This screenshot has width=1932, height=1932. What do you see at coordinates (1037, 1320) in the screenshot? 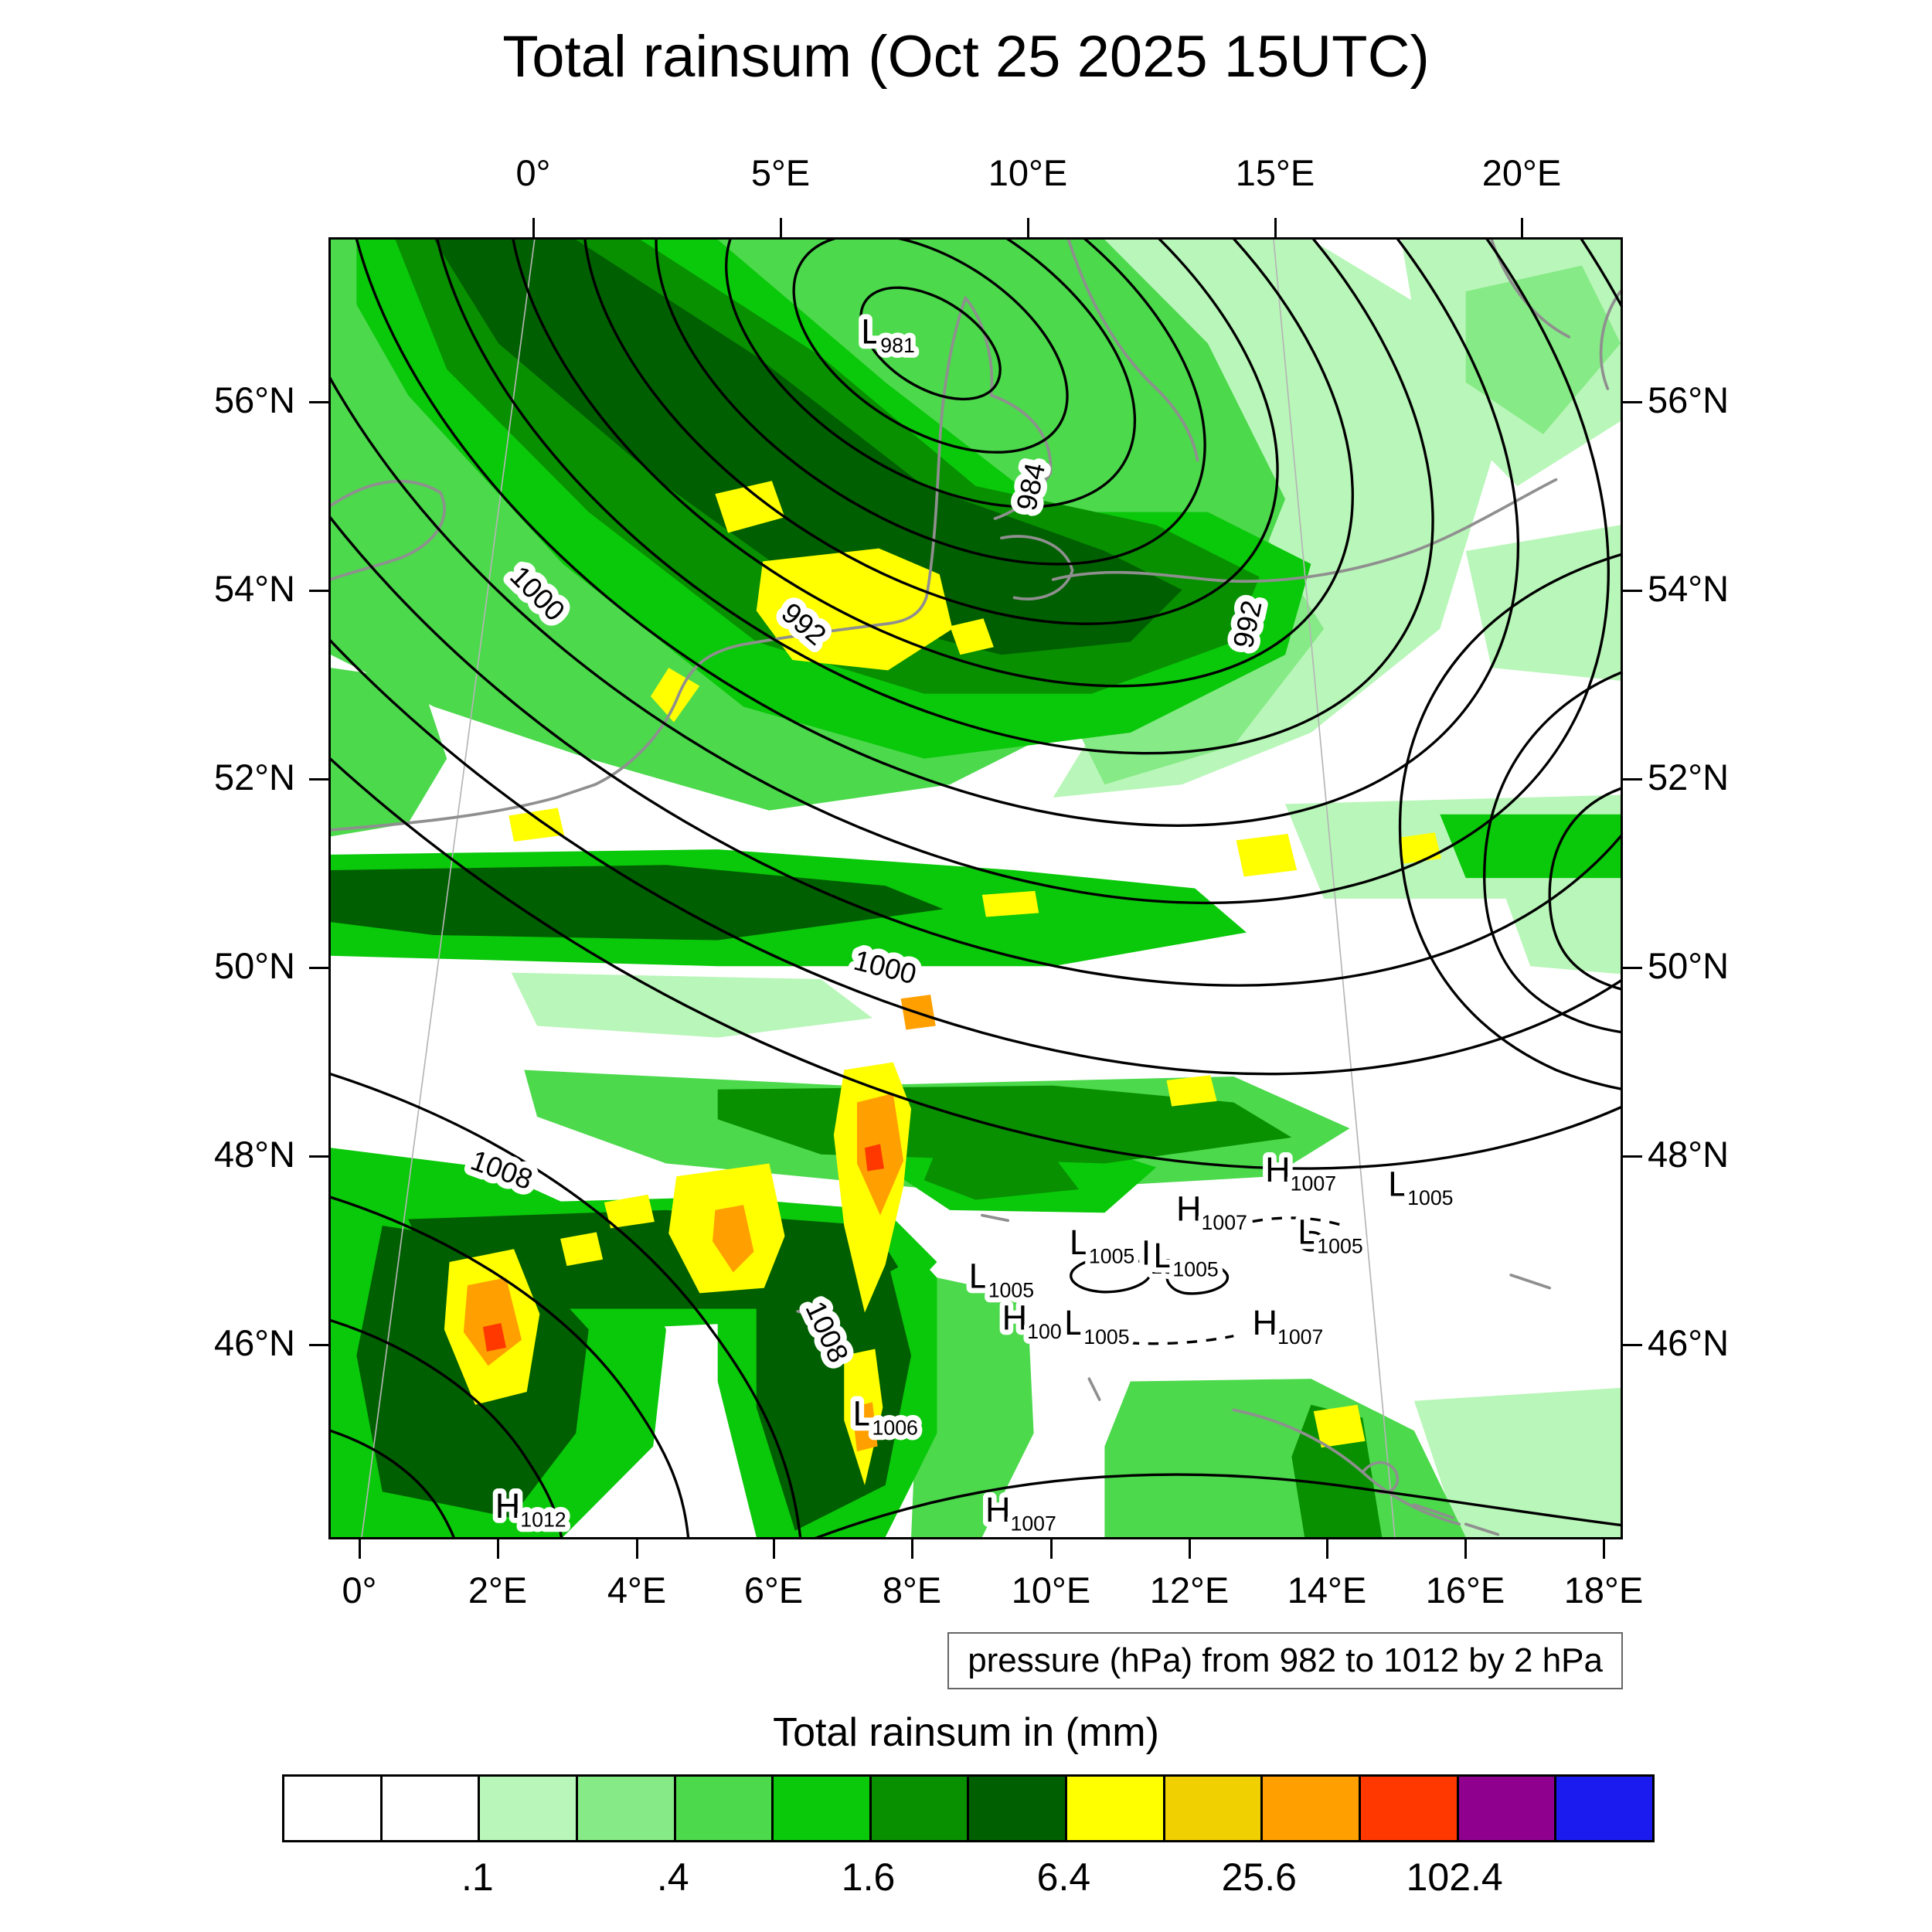
I see `pressure-center-label: H1008` at bounding box center [1037, 1320].